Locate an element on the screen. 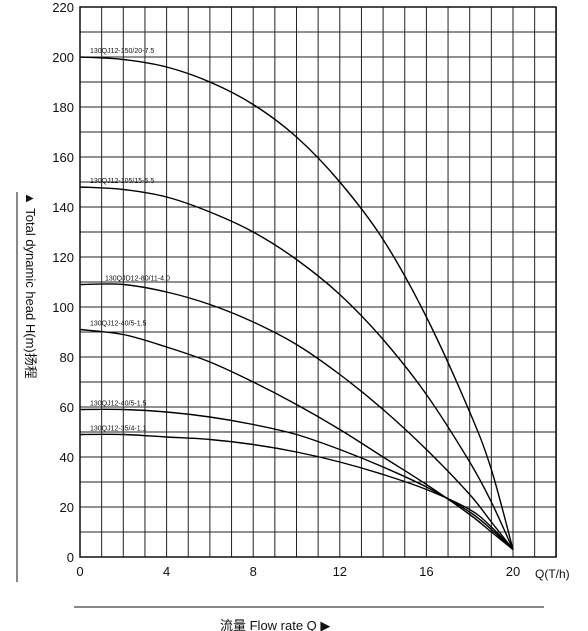  y-tick-label: 0 is located at coordinates (70, 557).